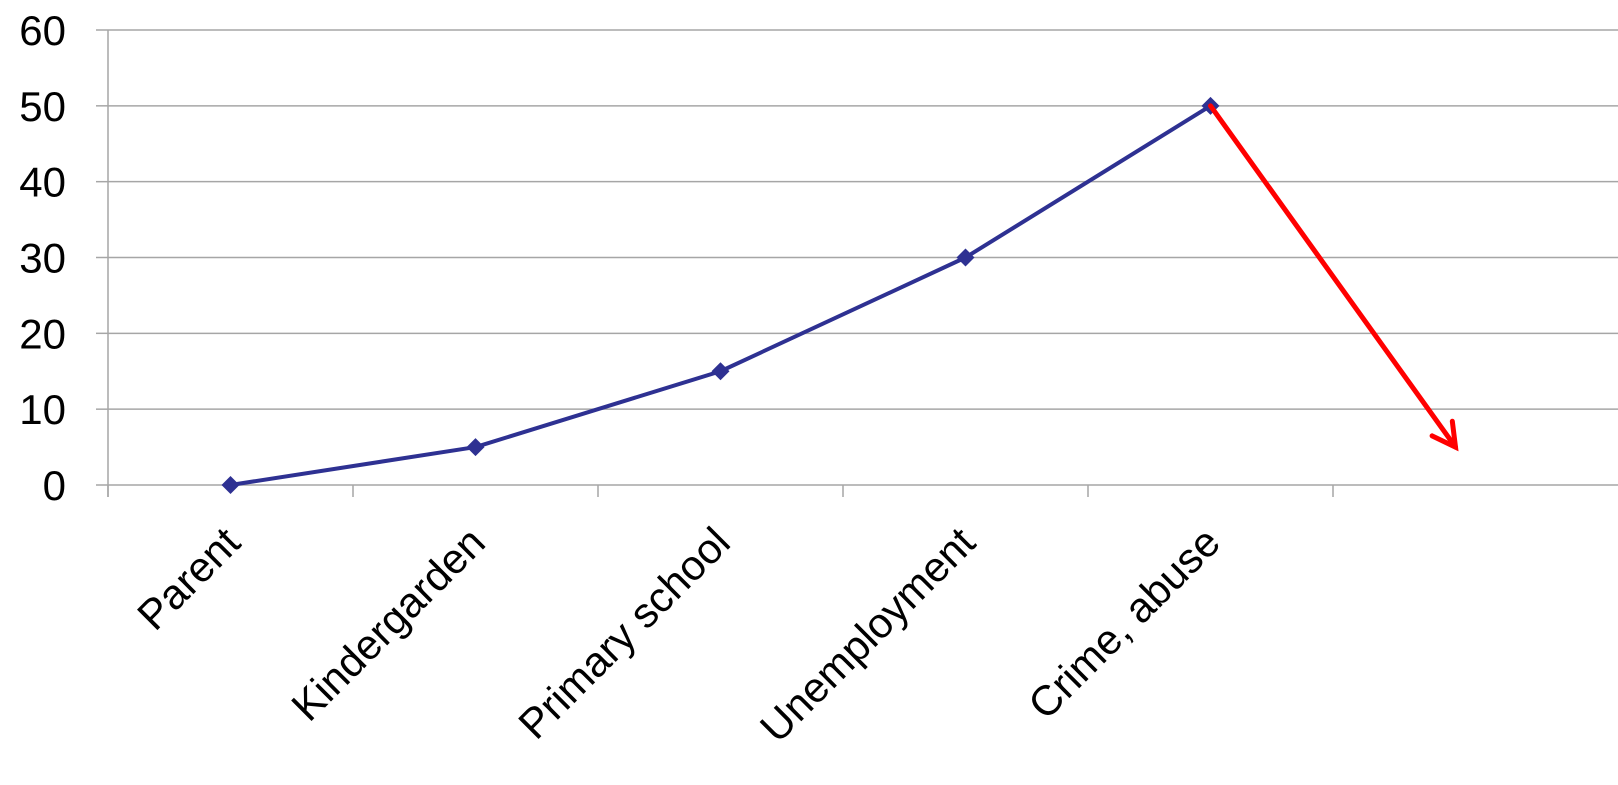 The height and width of the screenshot is (785, 1618). Describe the element at coordinates (867, 634) in the screenshot. I see `x-tick-label: Unemployment` at that location.